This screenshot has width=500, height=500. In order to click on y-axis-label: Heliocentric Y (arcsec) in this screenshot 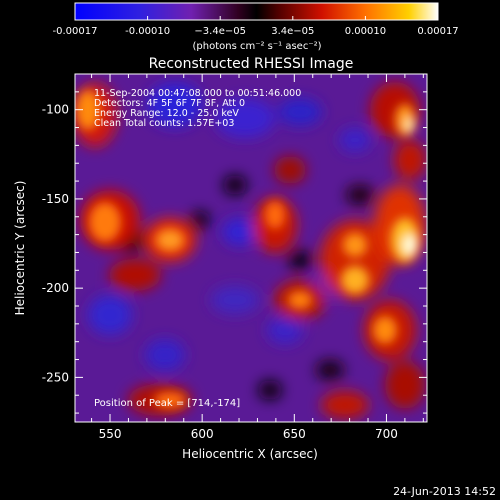, I will do `click(20, 248)`.